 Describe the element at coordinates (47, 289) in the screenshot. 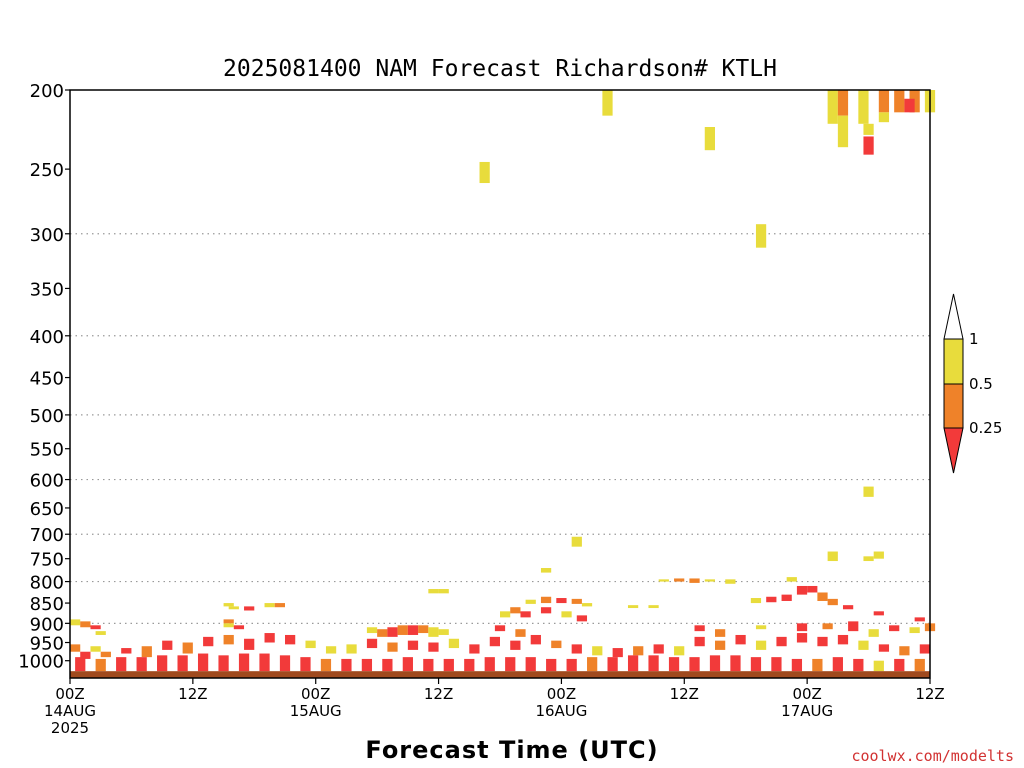

I see `y-tick-label-350: 350` at that location.